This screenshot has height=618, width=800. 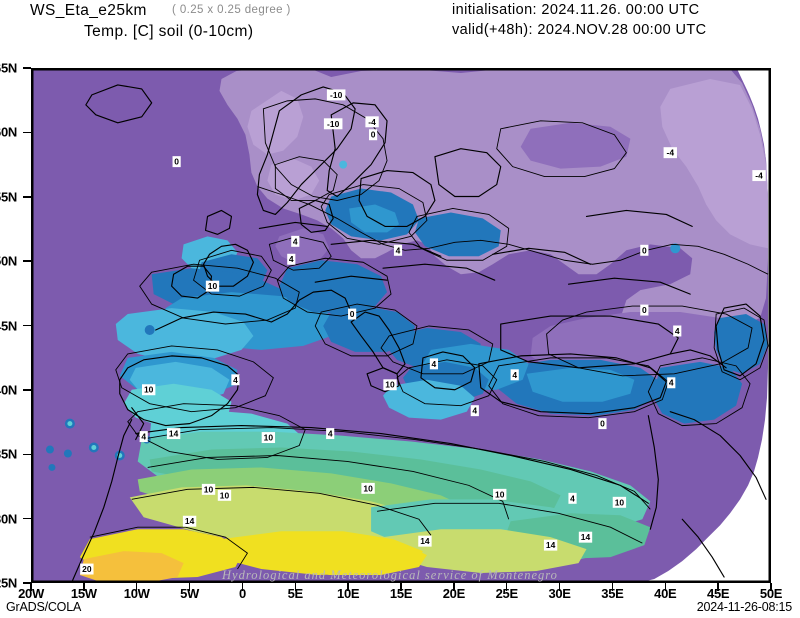 I want to click on x-axis-label: 25E, so click(x=507, y=593).